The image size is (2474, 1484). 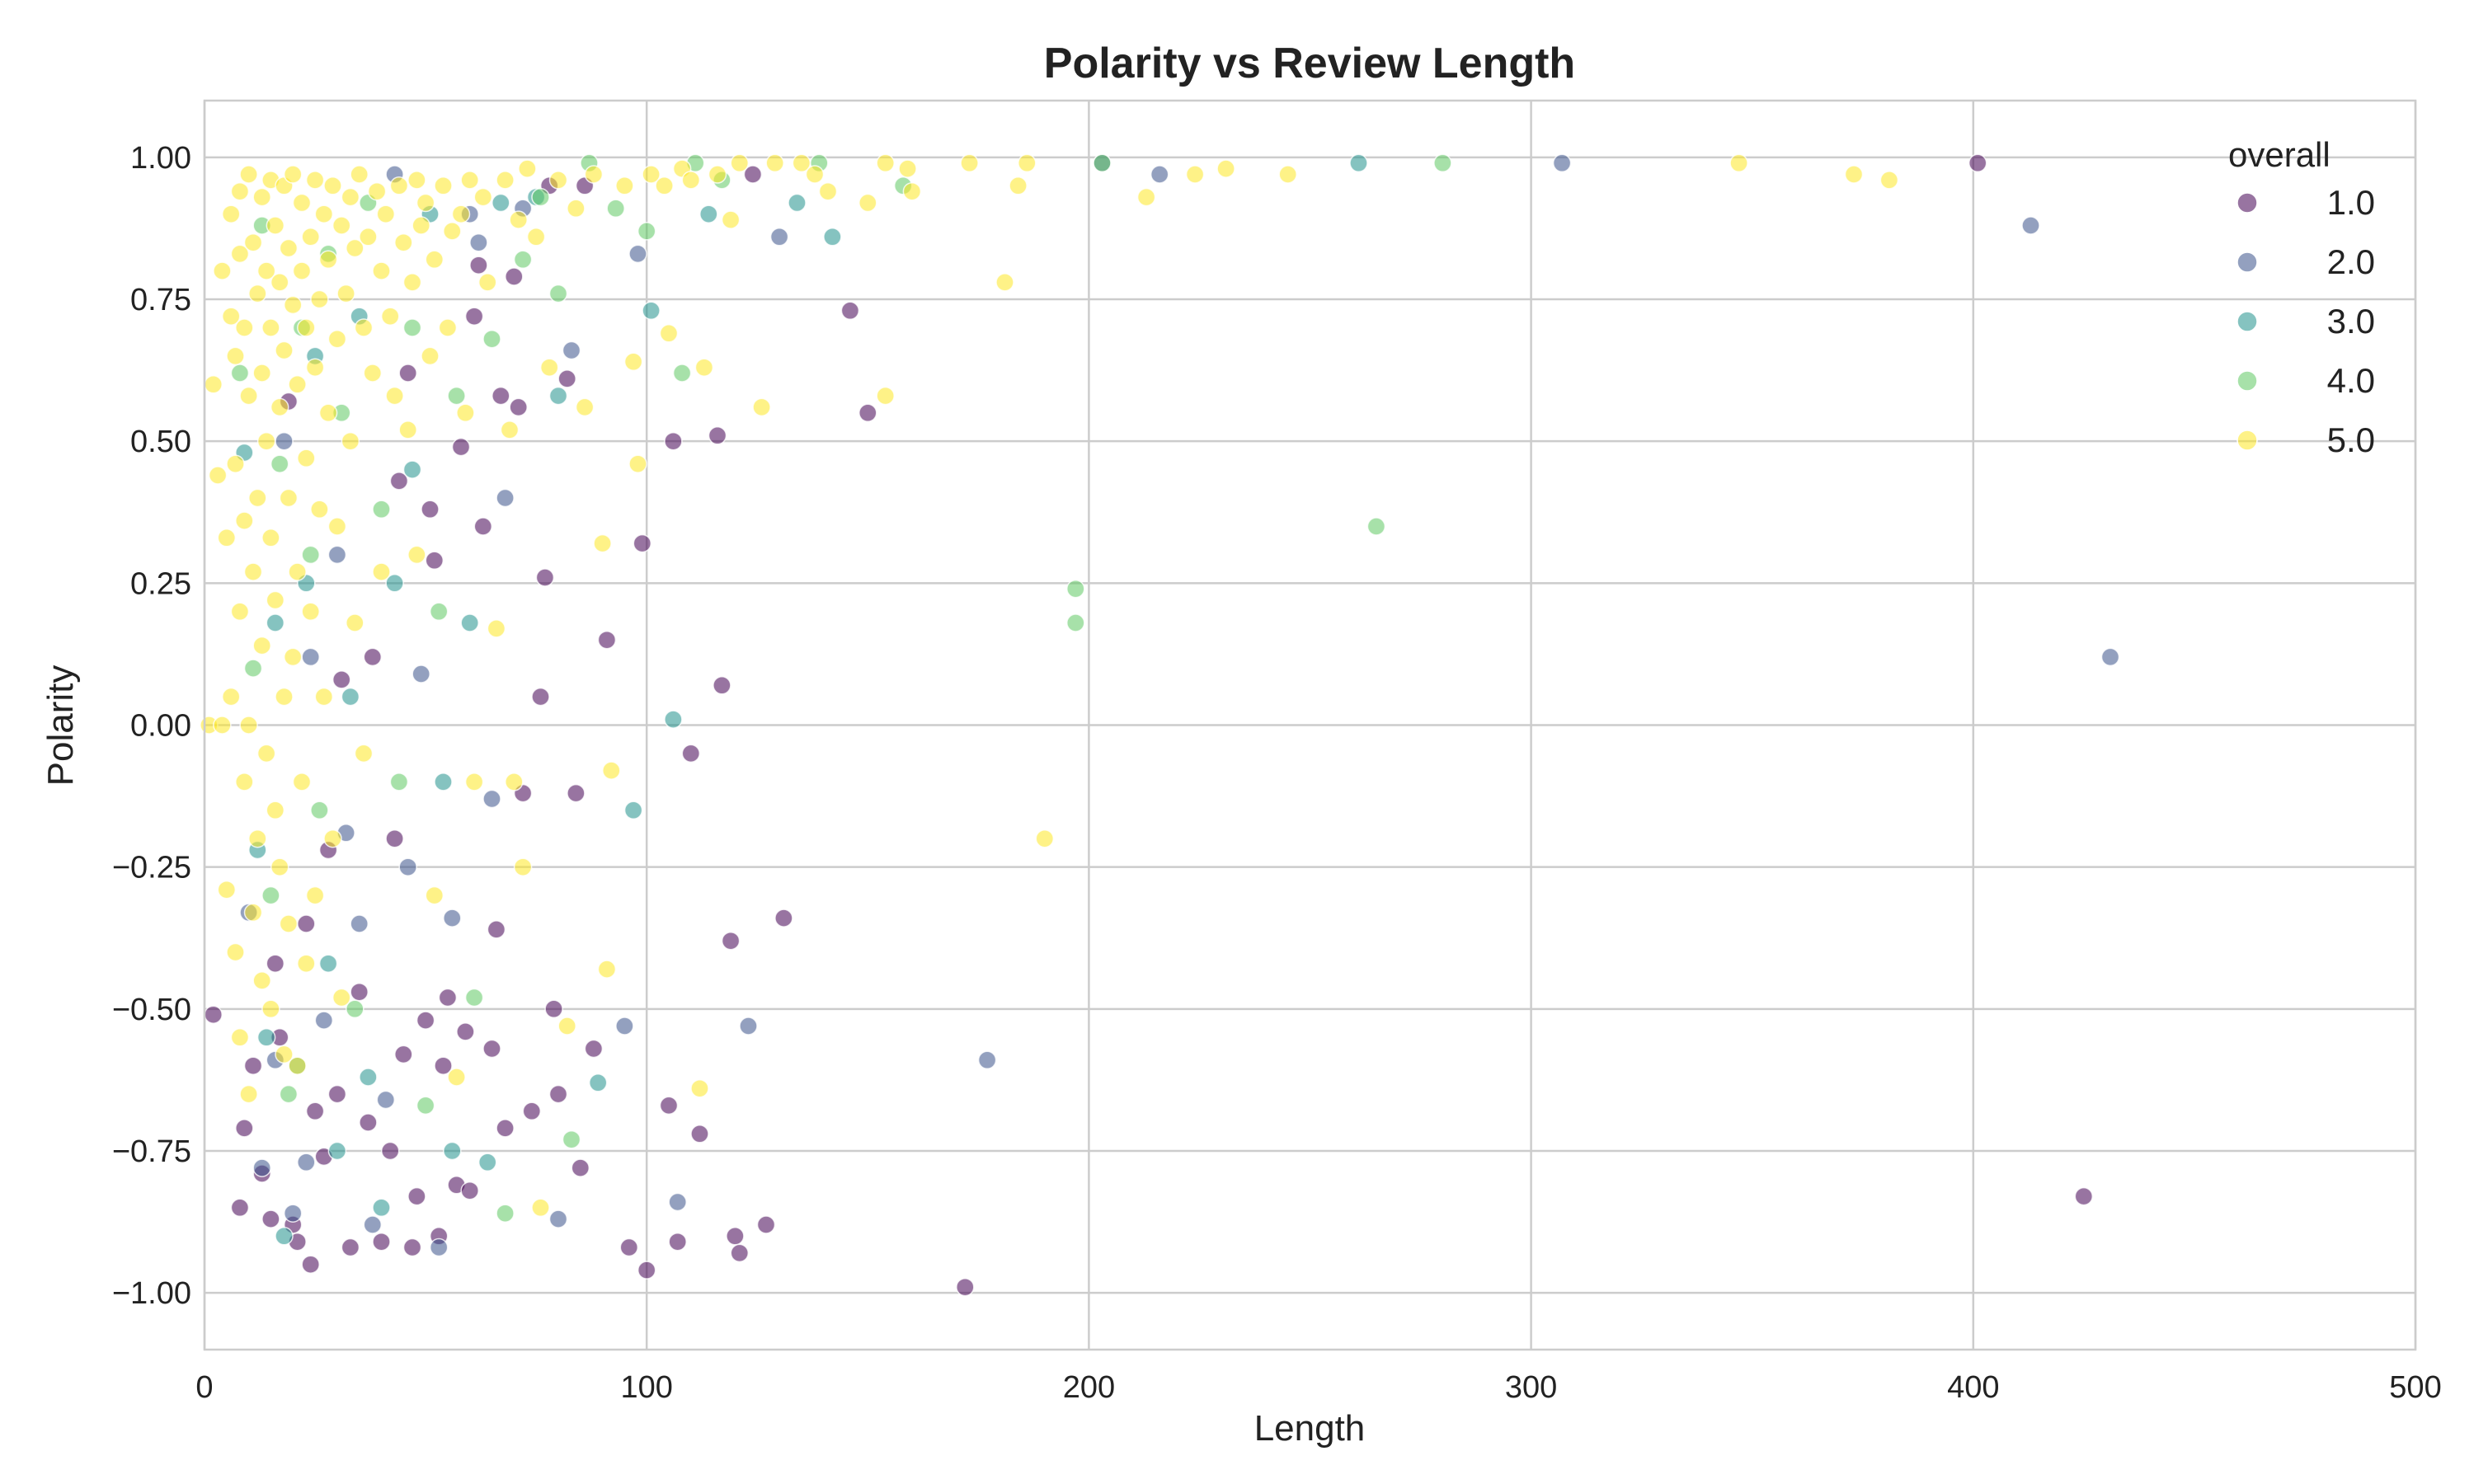 I want to click on legend-marker, so click(x=2247, y=262).